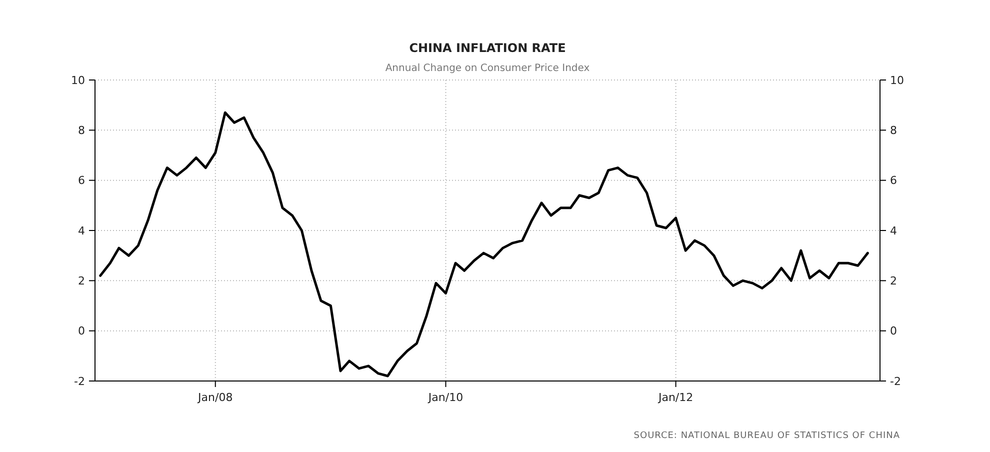 This screenshot has height=452, width=990. Describe the element at coordinates (81, 131) in the screenshot. I see `y-tick-label: 8` at that location.